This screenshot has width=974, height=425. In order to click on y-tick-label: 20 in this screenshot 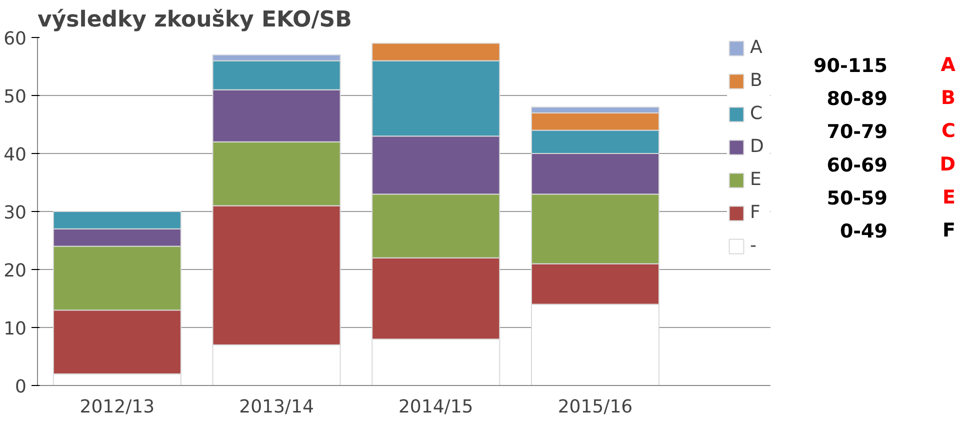, I will do `click(15, 271)`.